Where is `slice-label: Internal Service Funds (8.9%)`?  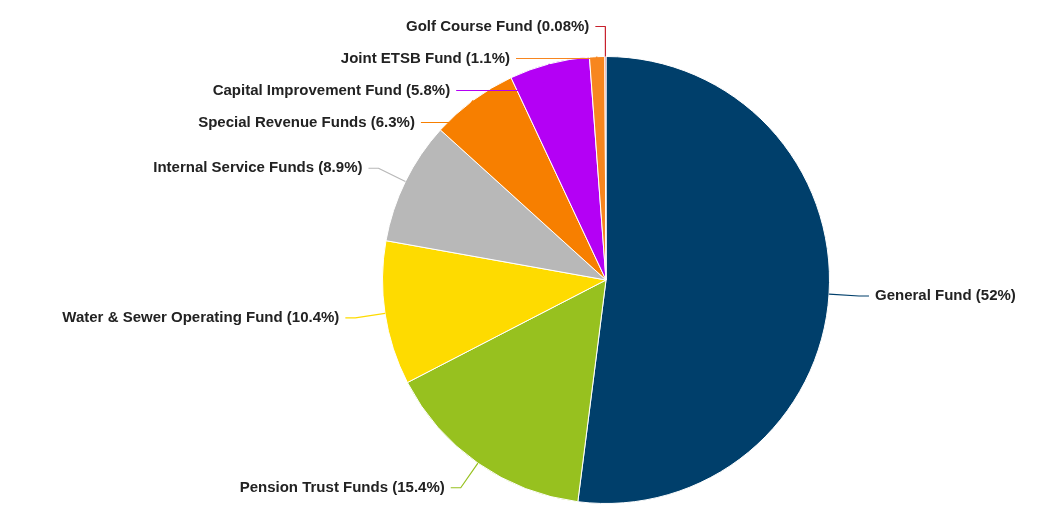 slice-label: Internal Service Funds (8.9%) is located at coordinates (258, 167).